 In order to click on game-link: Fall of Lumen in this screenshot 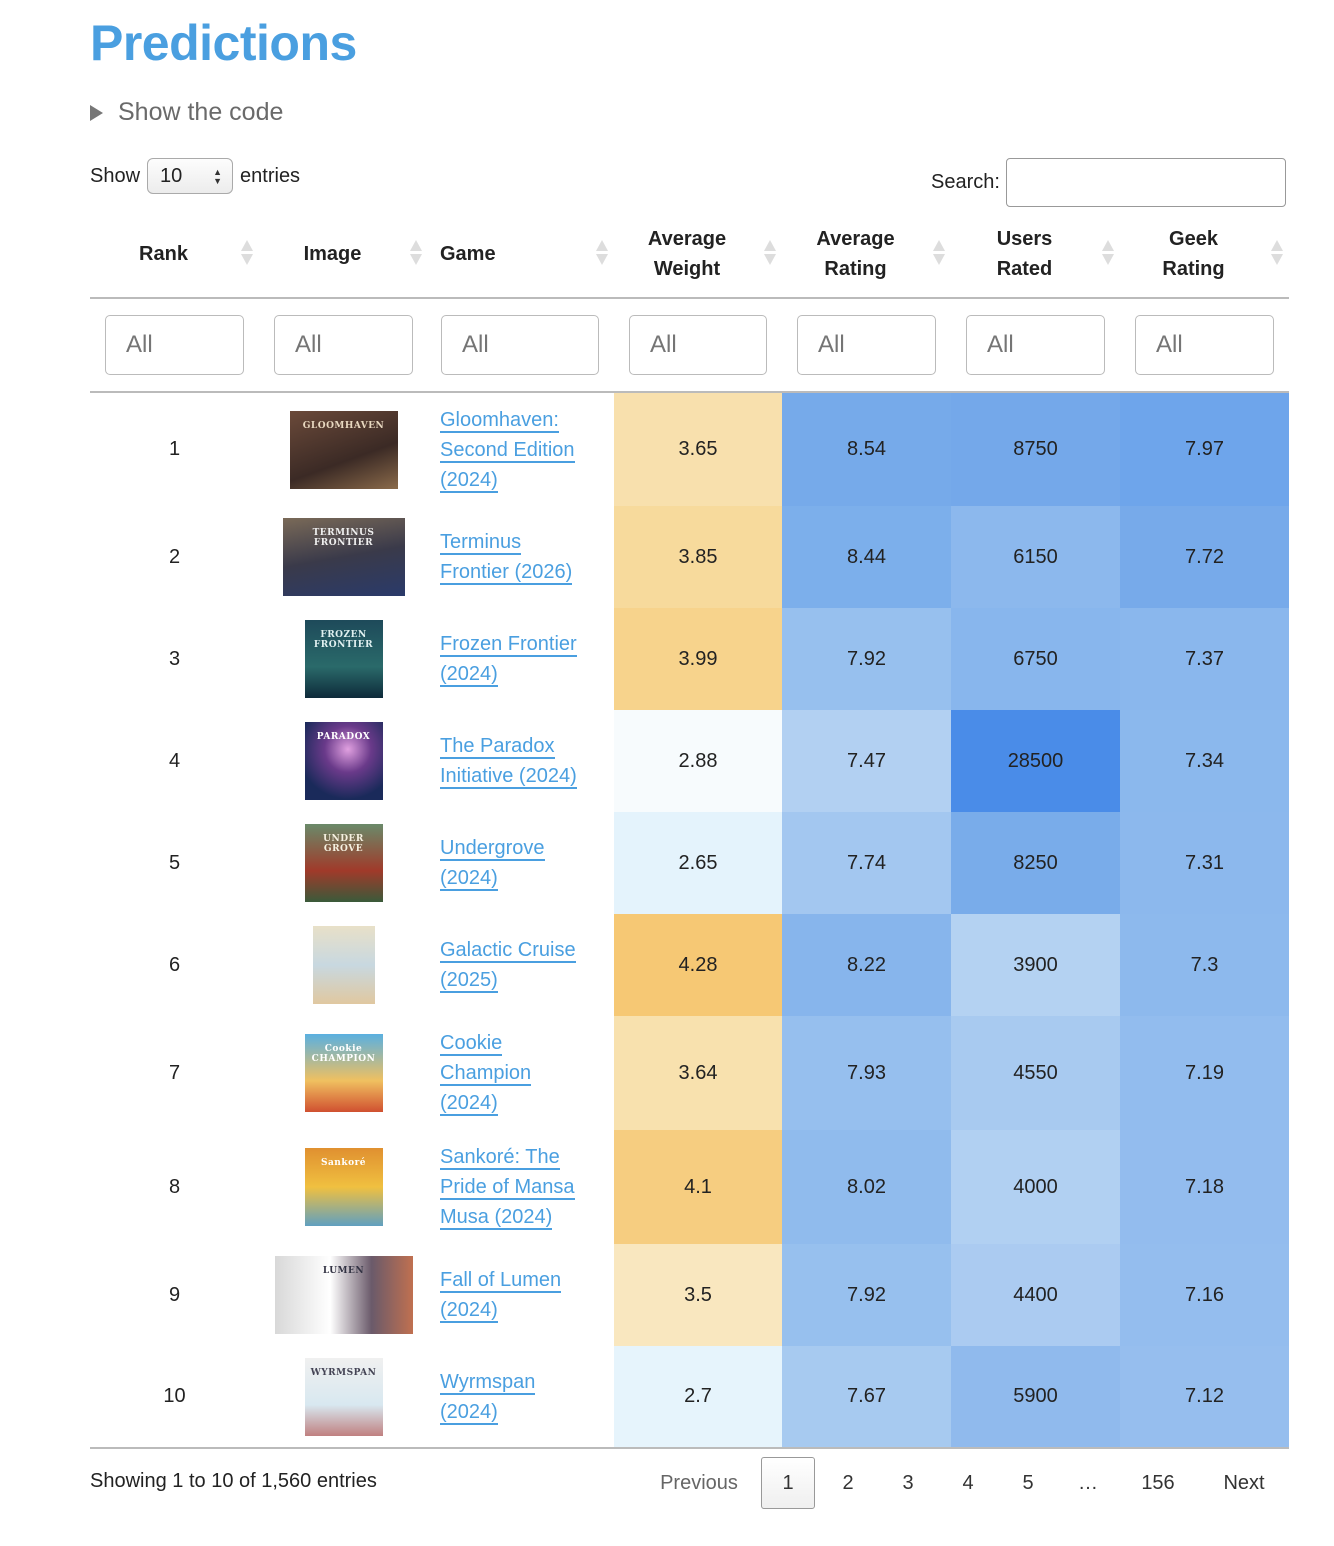, I will do `click(501, 1281)`.